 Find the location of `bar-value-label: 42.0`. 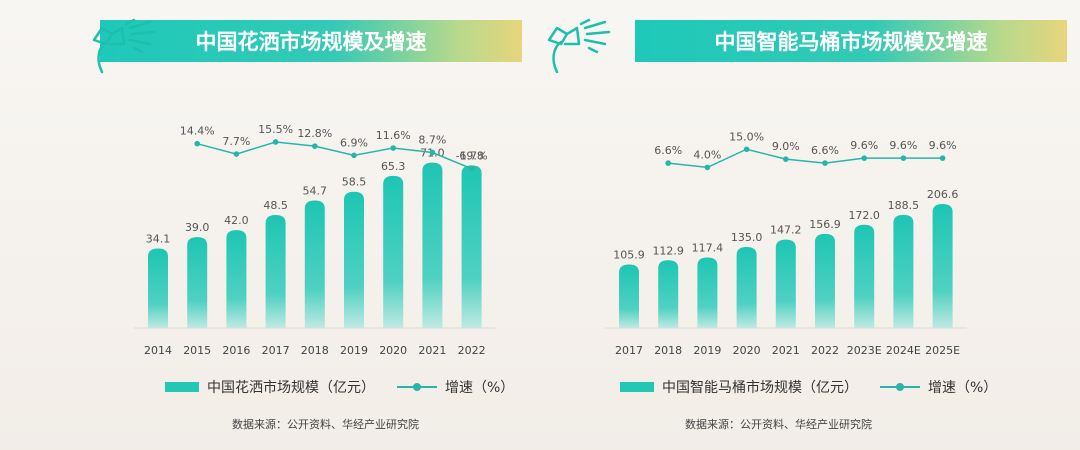

bar-value-label: 42.0 is located at coordinates (236, 220).